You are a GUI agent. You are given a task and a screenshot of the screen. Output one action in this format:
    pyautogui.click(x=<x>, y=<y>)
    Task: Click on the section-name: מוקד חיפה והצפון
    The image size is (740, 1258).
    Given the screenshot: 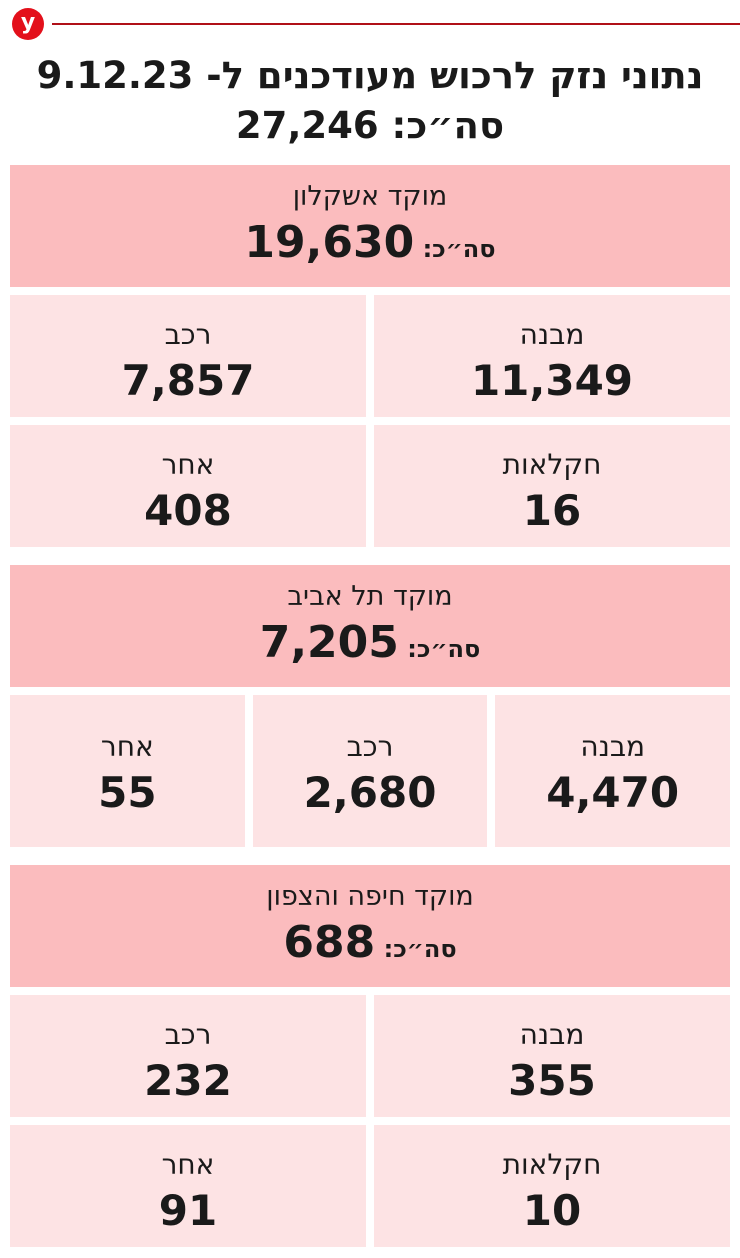 What is the action you would take?
    pyautogui.click(x=370, y=896)
    